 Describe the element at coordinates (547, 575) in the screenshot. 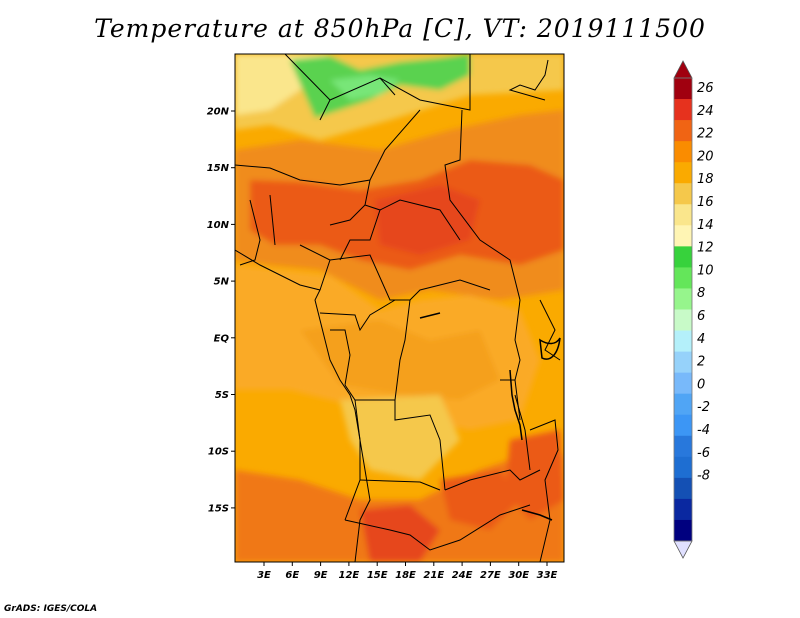

I see `lon-label: 33E` at that location.